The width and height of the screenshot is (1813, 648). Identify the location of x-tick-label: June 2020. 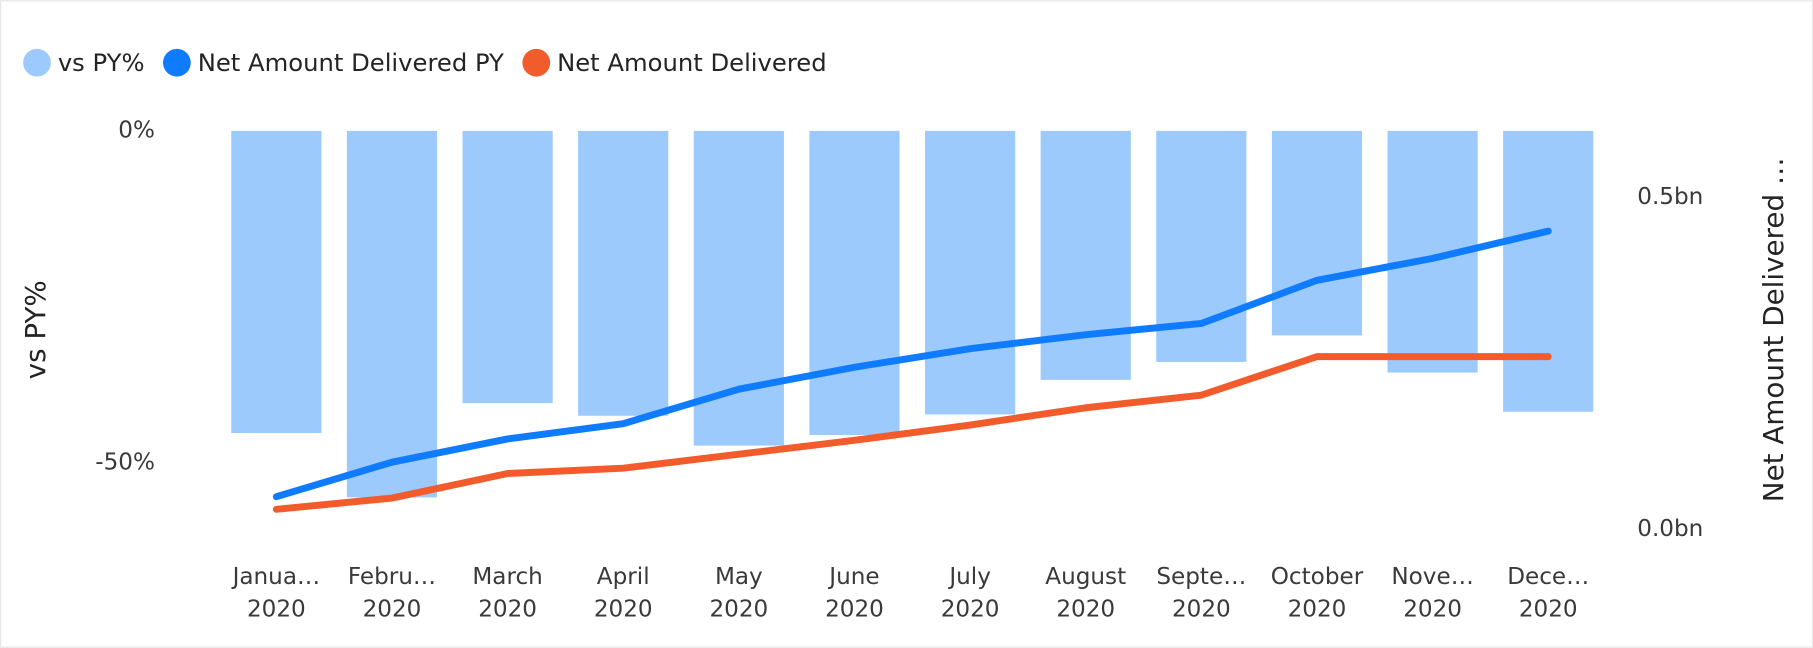
(854, 593).